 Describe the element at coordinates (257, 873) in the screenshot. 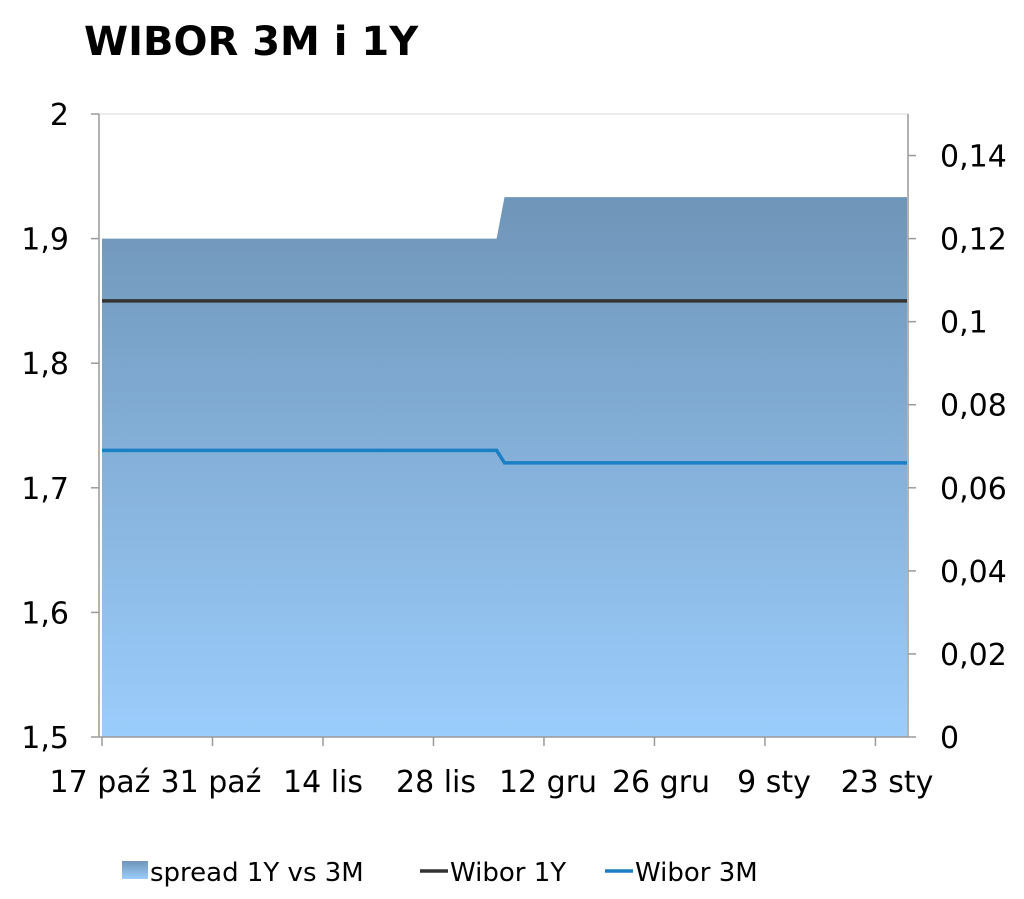

I see `legend-label: spread 1Y vs 3M` at that location.